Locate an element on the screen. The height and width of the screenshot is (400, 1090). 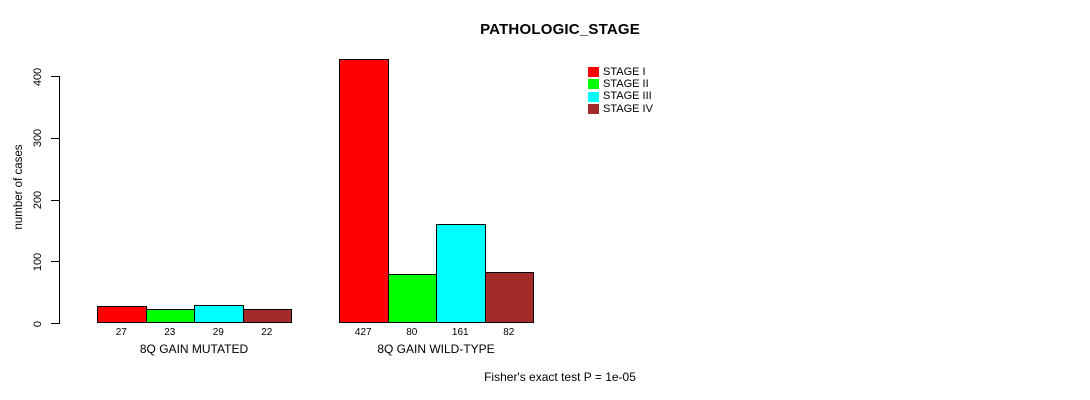
legend-item: STAGE IV is located at coordinates (620, 109).